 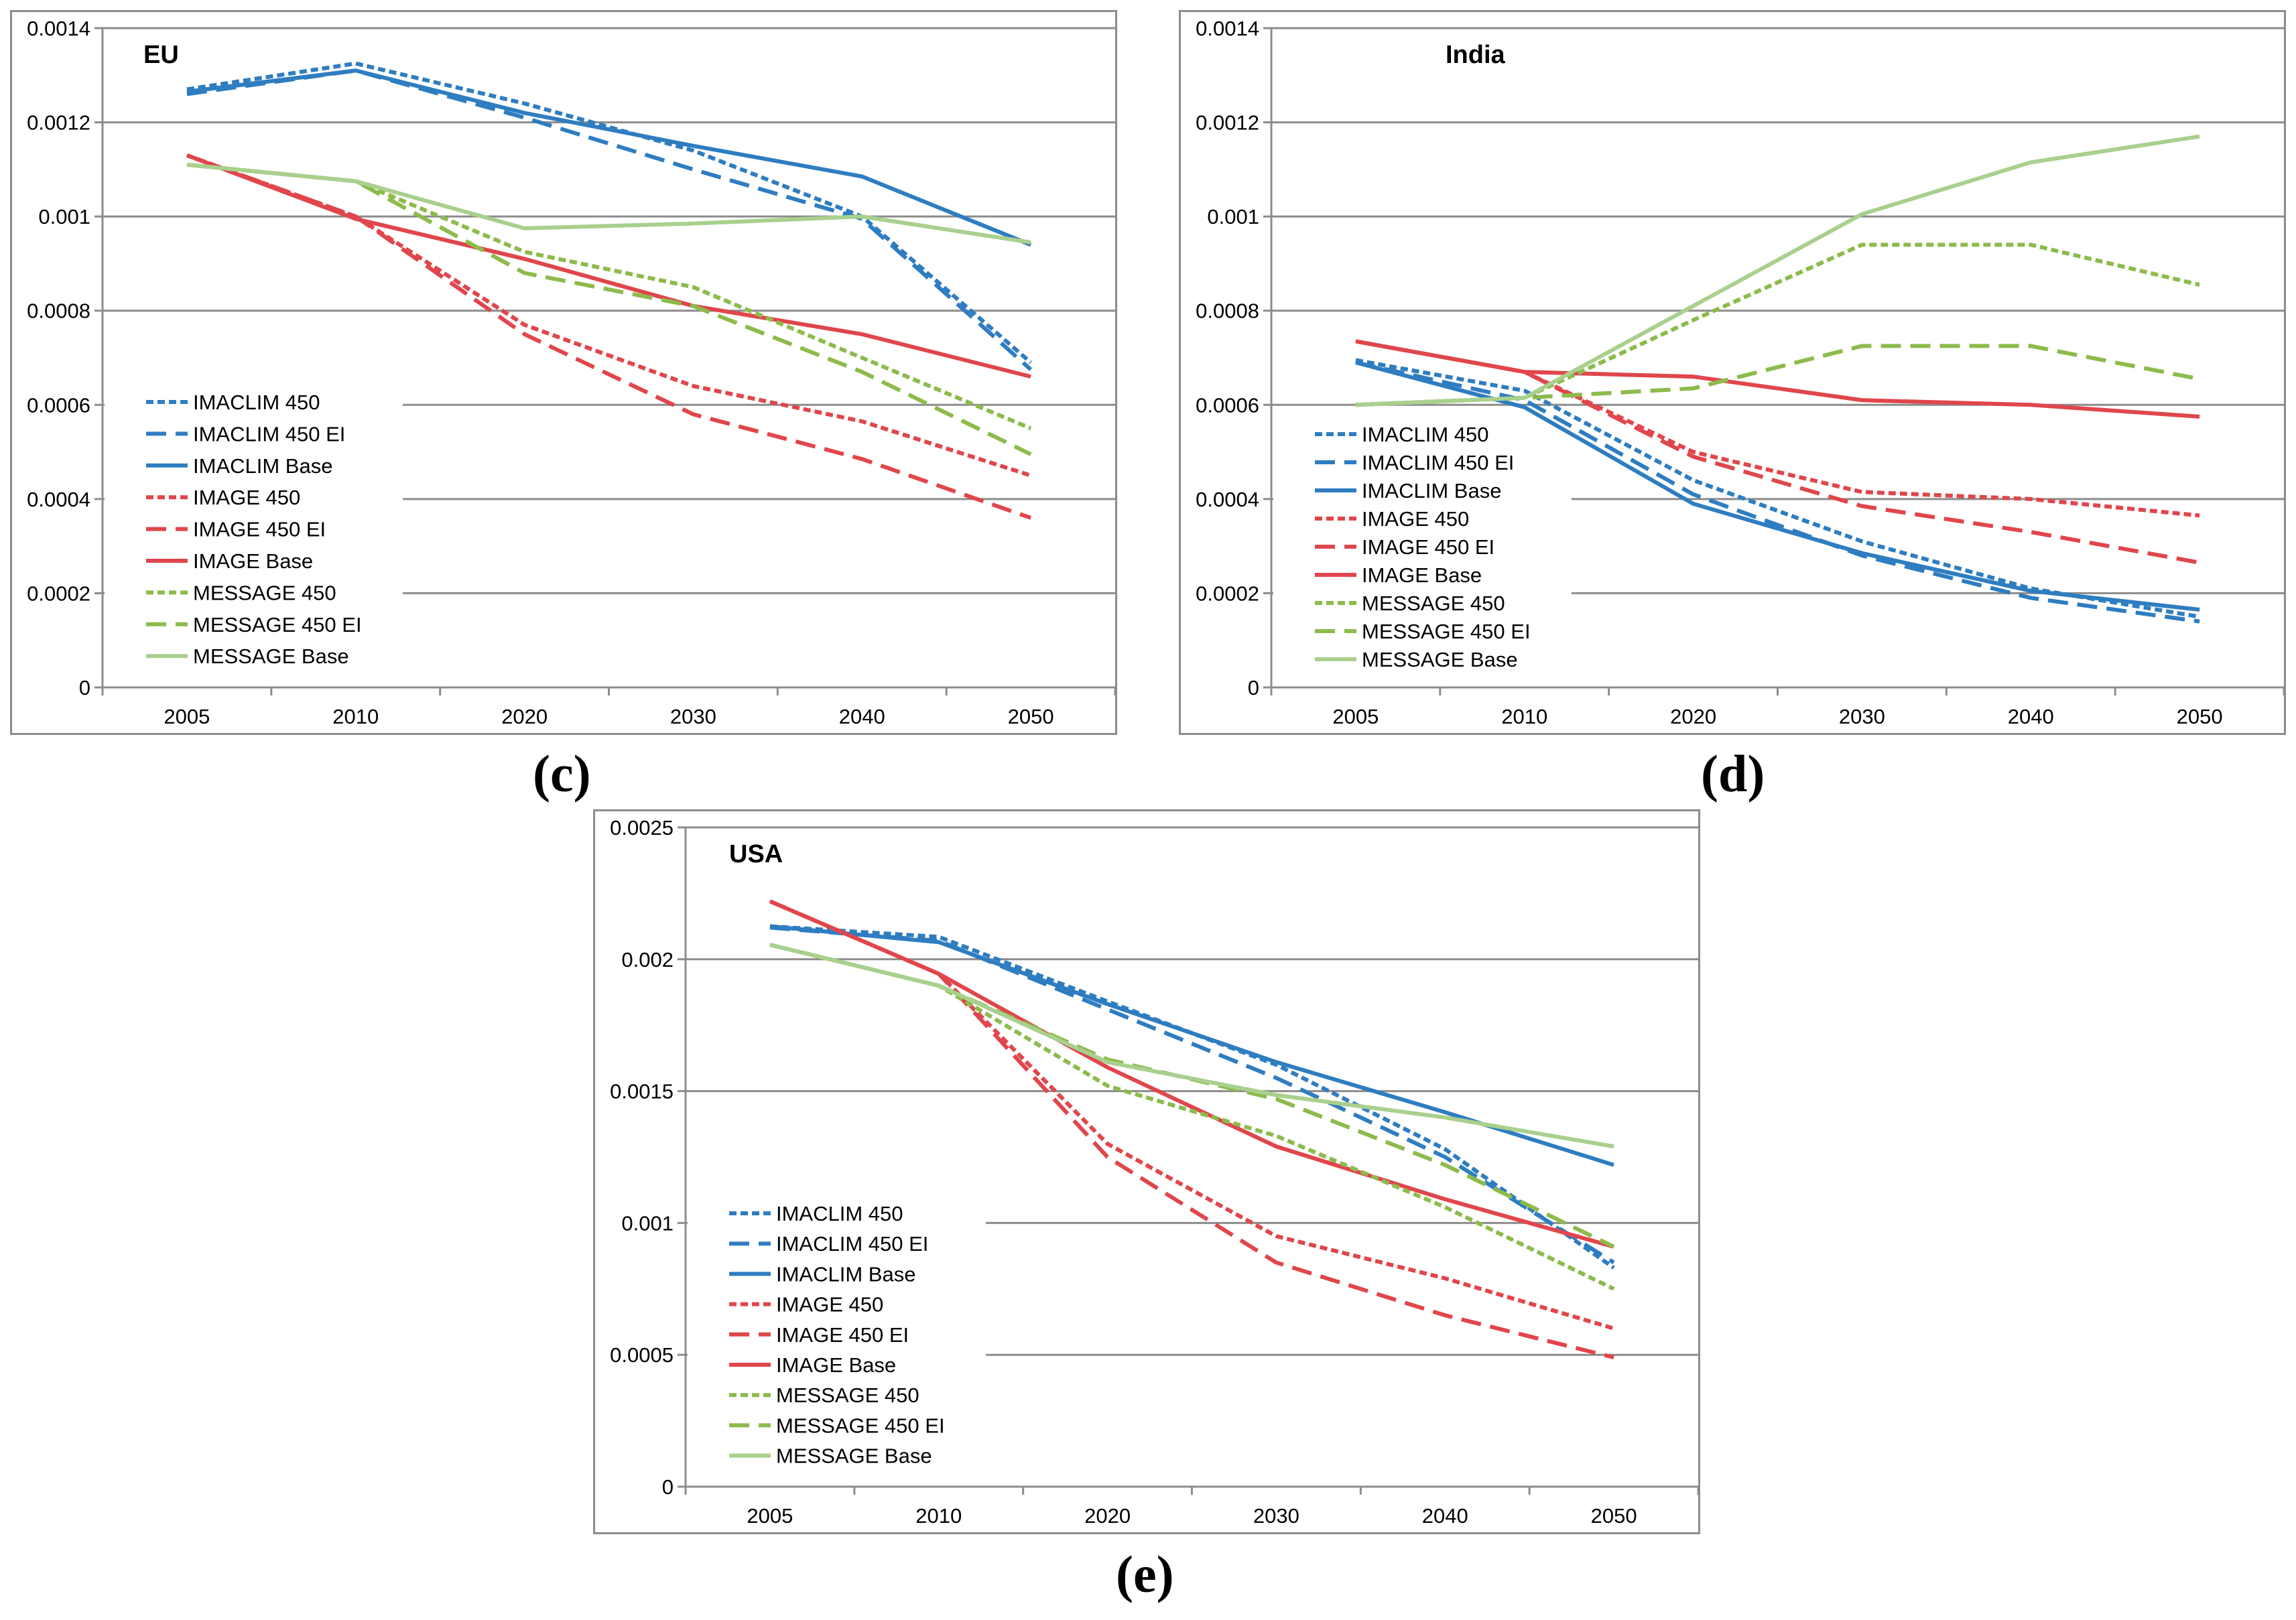 I want to click on chart-title: USA, so click(x=756, y=854).